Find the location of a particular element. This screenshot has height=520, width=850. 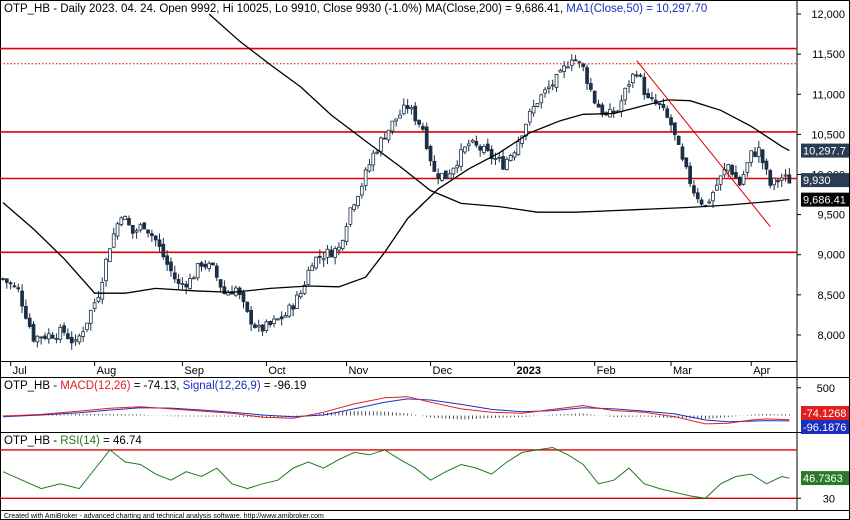

signal-title-value: = -96.19 is located at coordinates (284, 386).